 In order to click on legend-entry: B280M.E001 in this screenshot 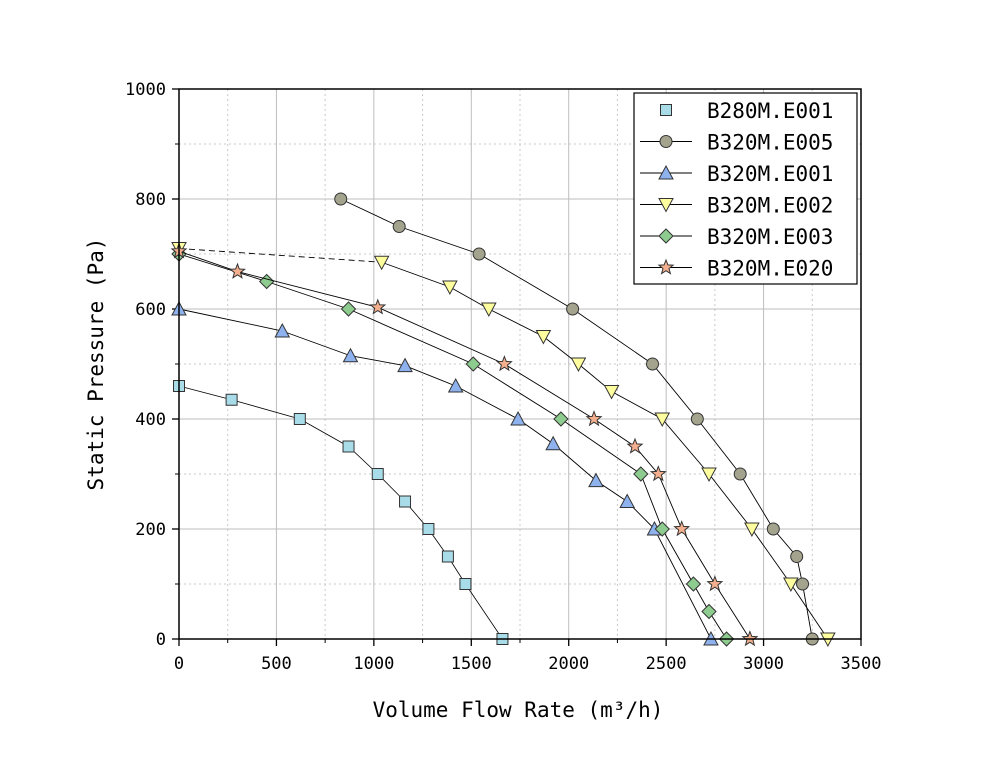, I will do `click(746, 111)`.